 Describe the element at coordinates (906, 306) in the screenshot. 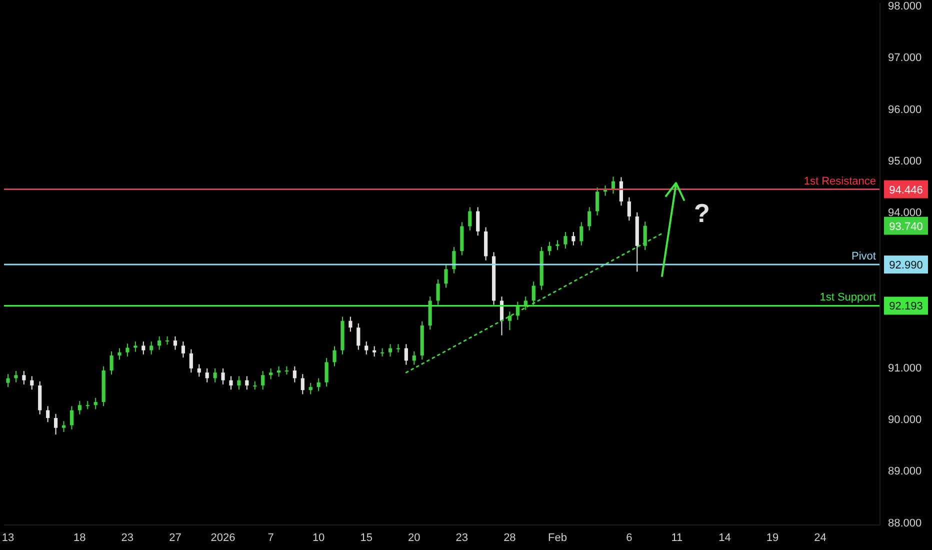

I see `text: 92.193` at that location.